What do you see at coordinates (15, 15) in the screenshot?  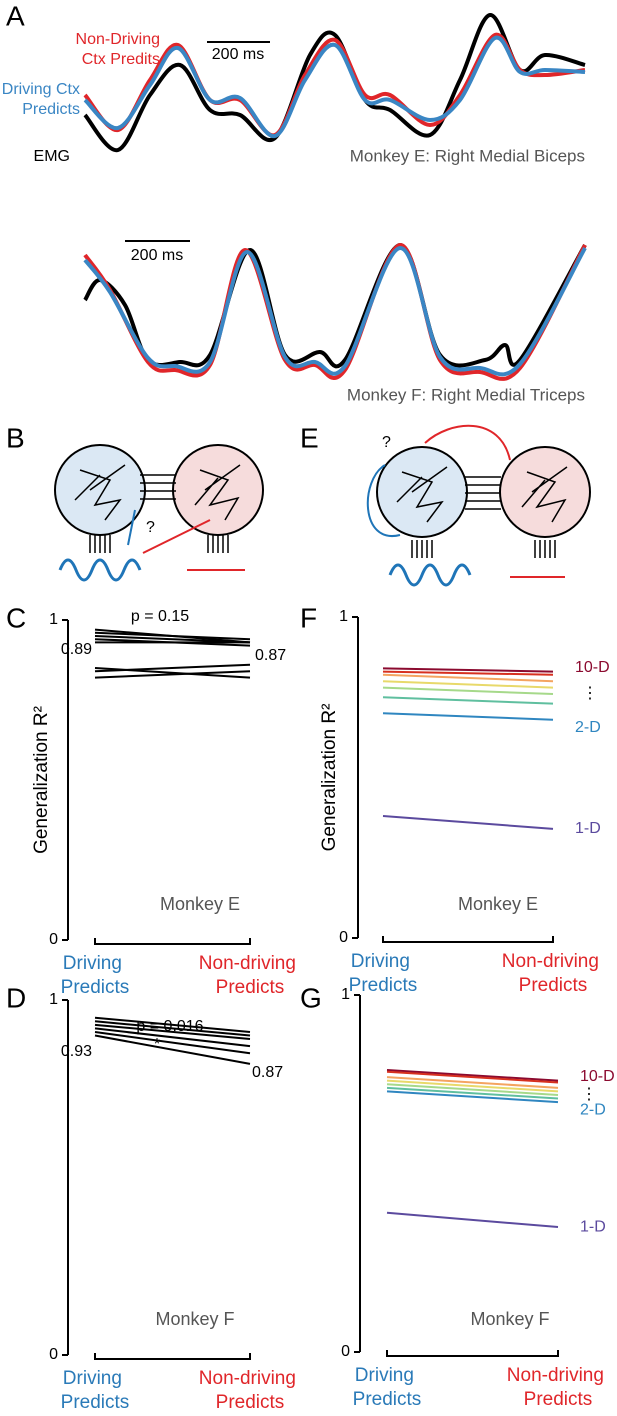 I see `panel-letter: A` at bounding box center [15, 15].